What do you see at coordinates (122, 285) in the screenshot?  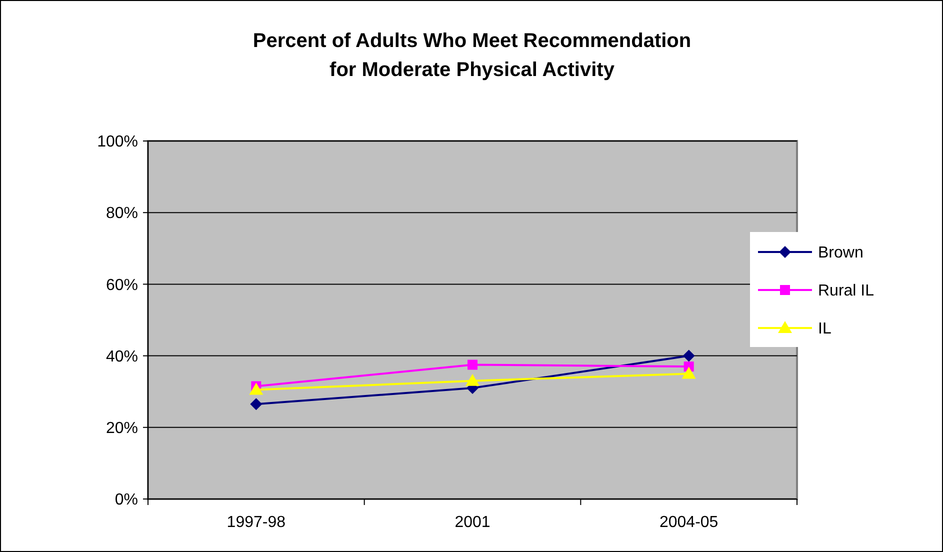 I see `y-tick-label: 60%` at bounding box center [122, 285].